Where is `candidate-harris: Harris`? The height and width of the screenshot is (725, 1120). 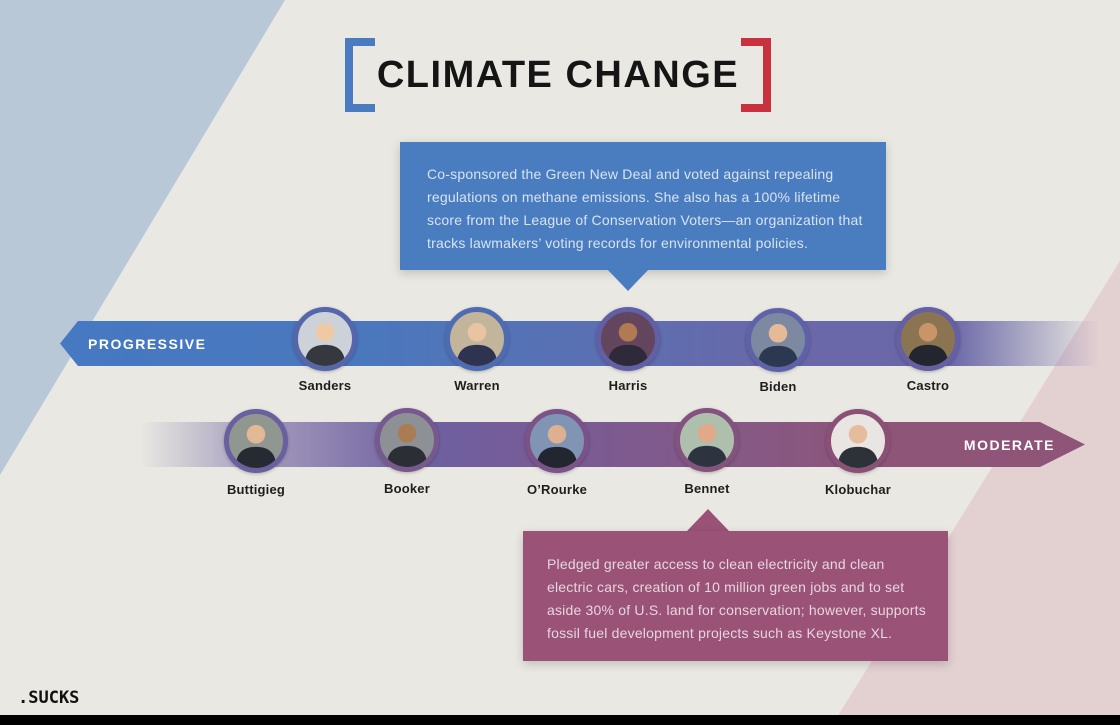
candidate-harris: Harris is located at coordinates (628, 350).